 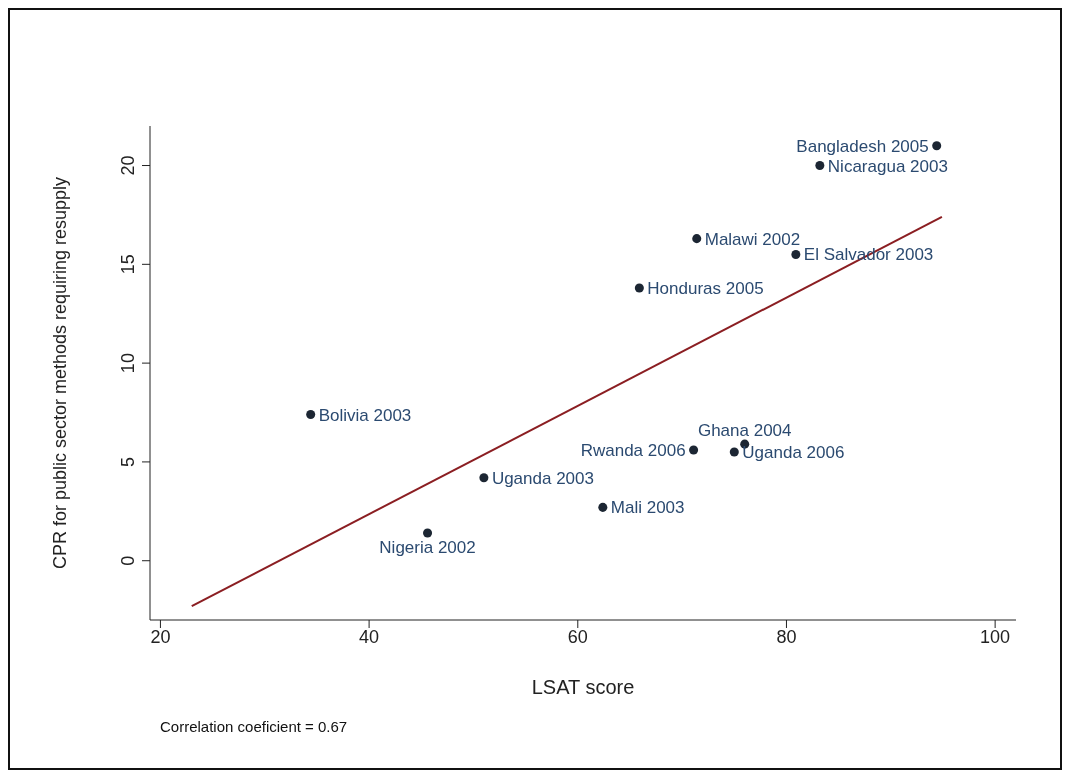 What do you see at coordinates (427, 548) in the screenshot?
I see `annotation: Nigeria 2002` at bounding box center [427, 548].